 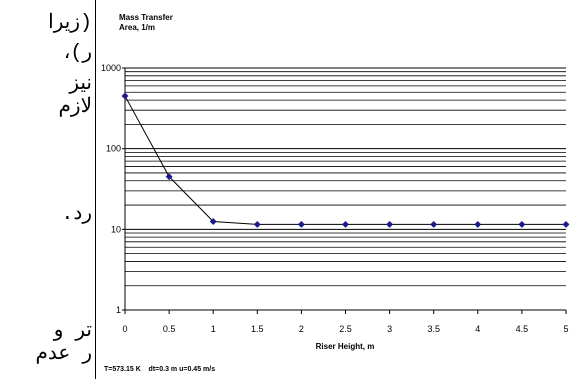 I want to click on y-tick-label: 1000, so click(x=111, y=68).